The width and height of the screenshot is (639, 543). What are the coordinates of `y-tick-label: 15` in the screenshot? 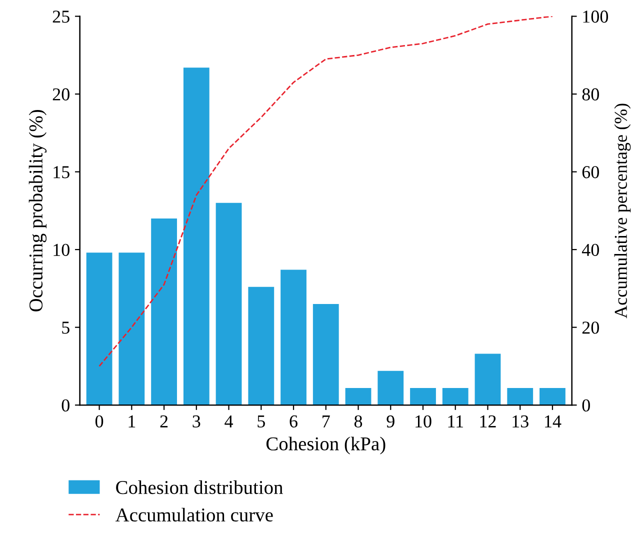 It's located at (62, 172).